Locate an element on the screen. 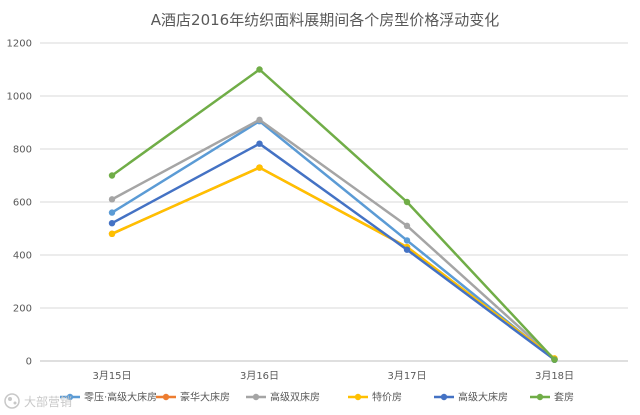 The image size is (640, 415). chart-title: A酒店2016年纺织面料展期间各个房型价格浮动变化 is located at coordinates (325, 20).